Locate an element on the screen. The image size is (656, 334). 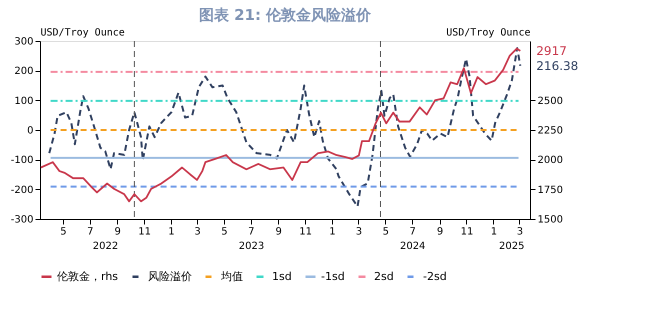
data-label: 2917 is located at coordinates (551, 51).